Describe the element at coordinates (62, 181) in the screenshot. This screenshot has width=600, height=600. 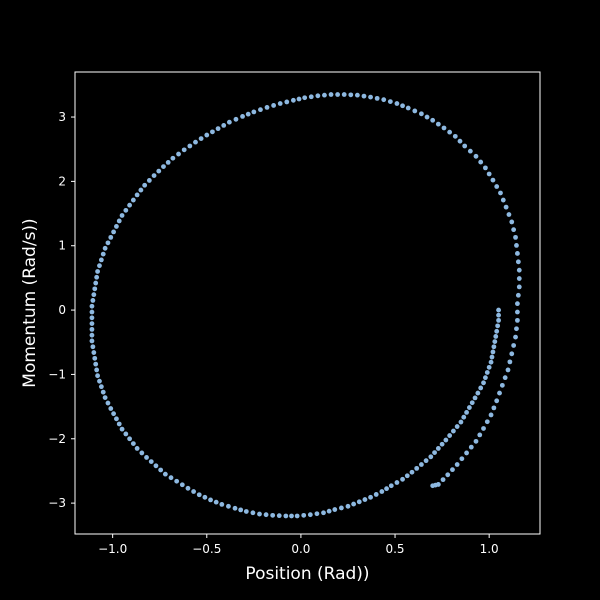
I see `y-tick-label: 2` at that location.